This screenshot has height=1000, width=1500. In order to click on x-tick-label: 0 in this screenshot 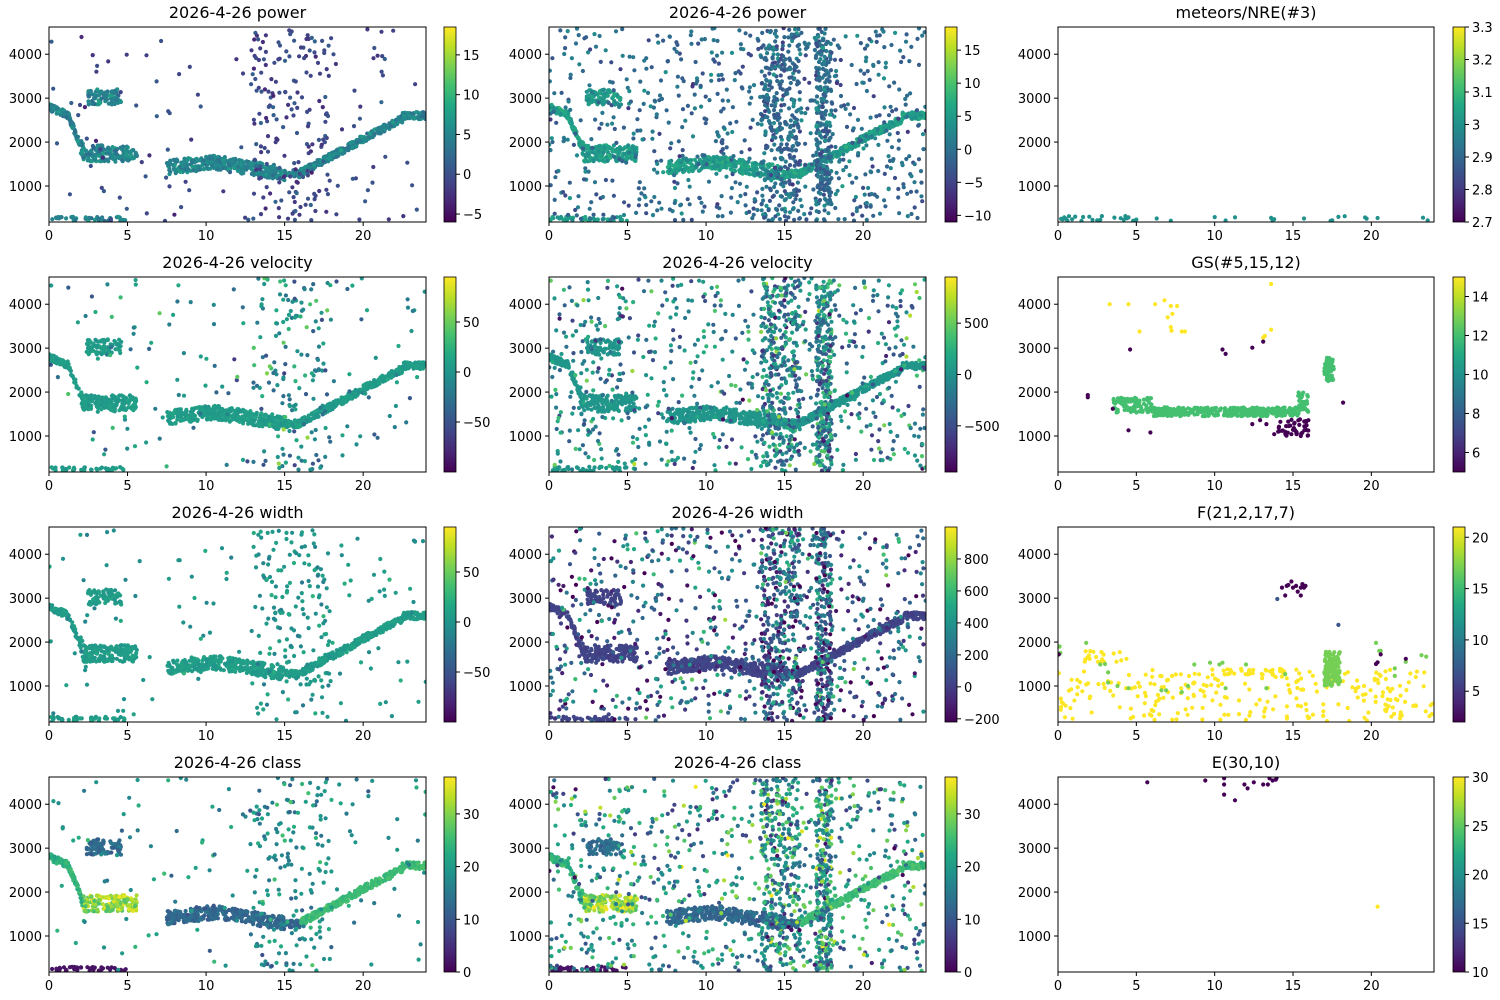, I will do `click(1058, 236)`.